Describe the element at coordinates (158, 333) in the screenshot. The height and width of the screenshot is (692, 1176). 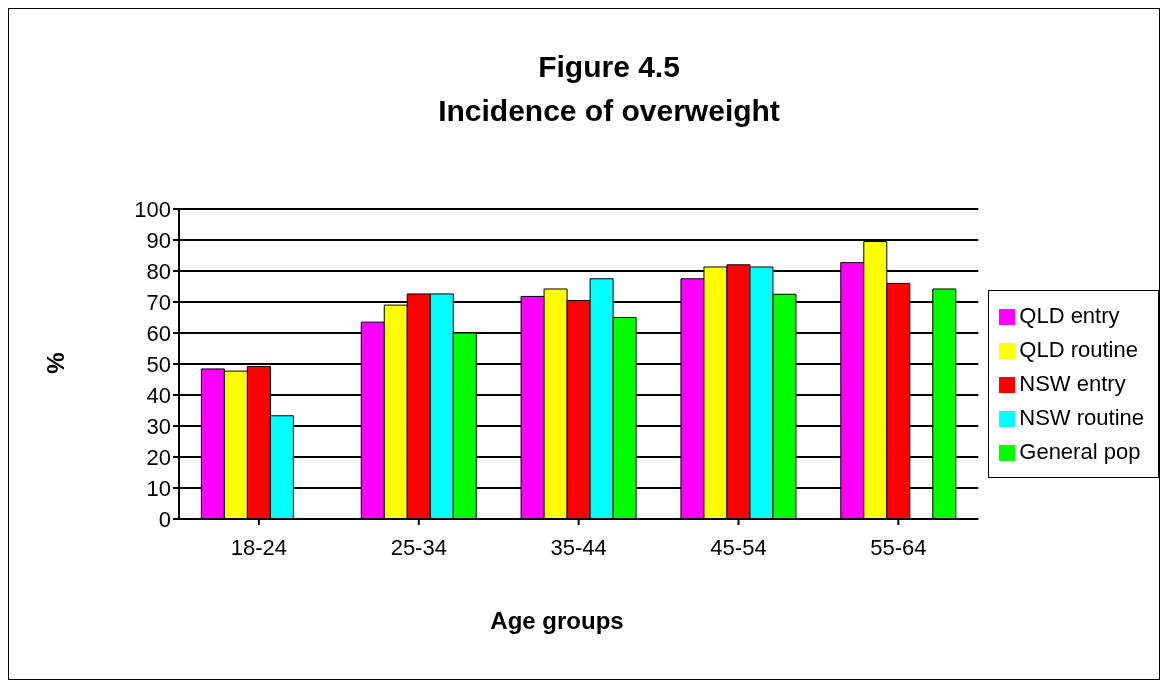
I see `y-tick-label: 60` at that location.